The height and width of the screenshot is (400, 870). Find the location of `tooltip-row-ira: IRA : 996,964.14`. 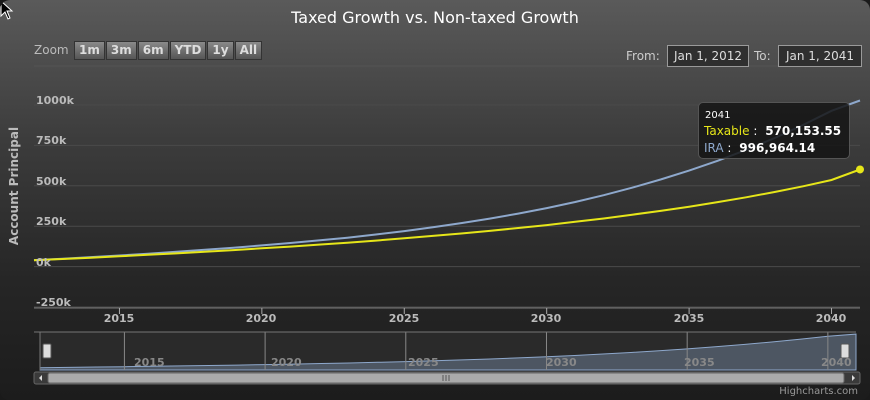

tooltip-row-ira: IRA : 996,964.14 is located at coordinates (760, 148).